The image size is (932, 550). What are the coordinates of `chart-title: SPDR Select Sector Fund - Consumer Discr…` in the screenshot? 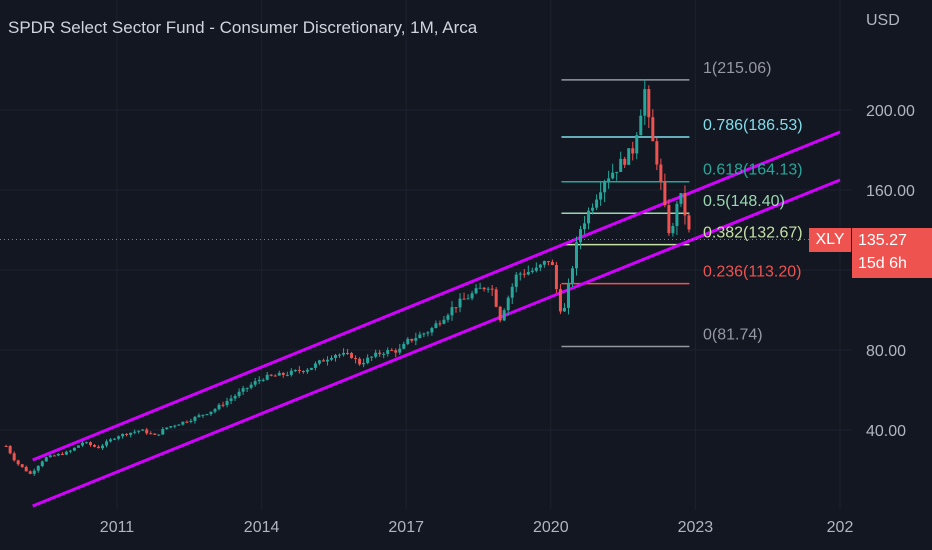 It's located at (243, 27).